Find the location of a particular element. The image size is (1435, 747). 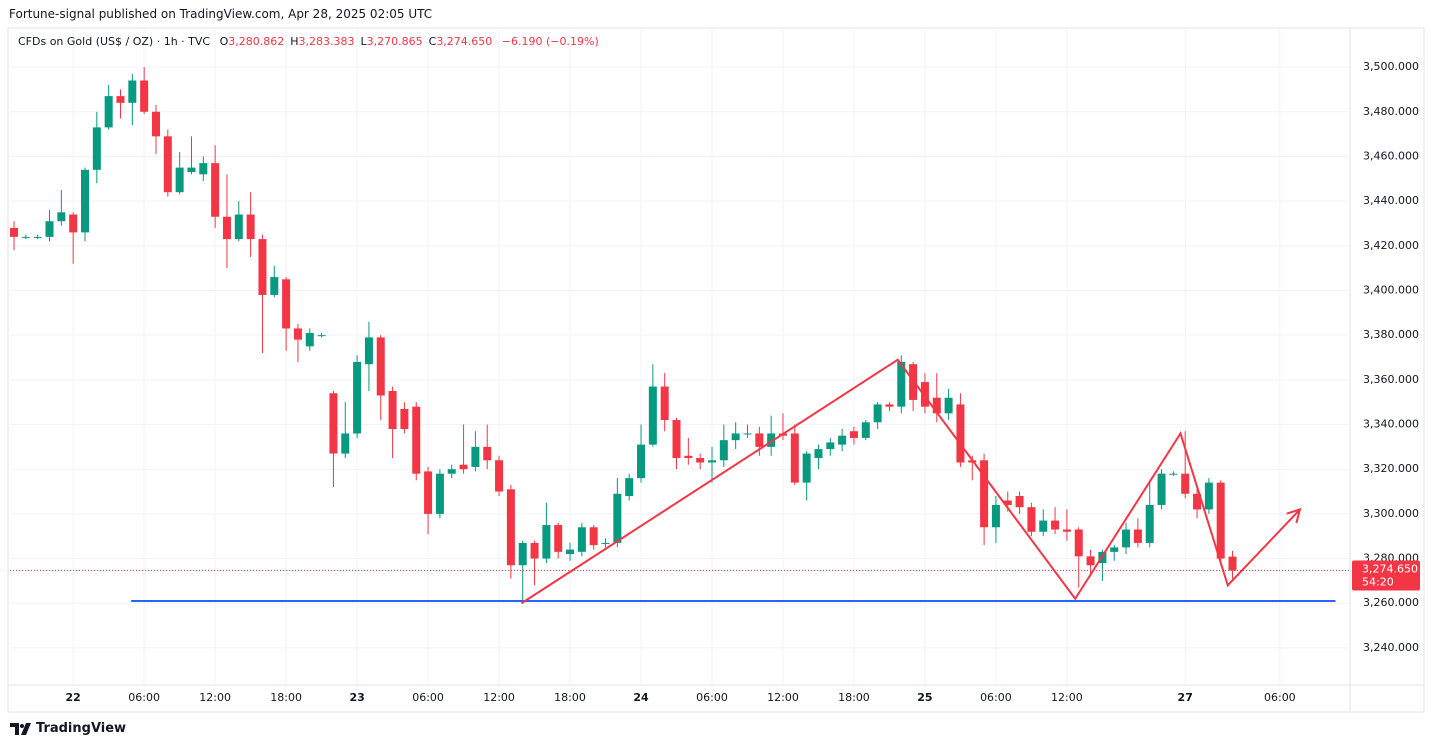

ohlc-key: H is located at coordinates (294, 41).